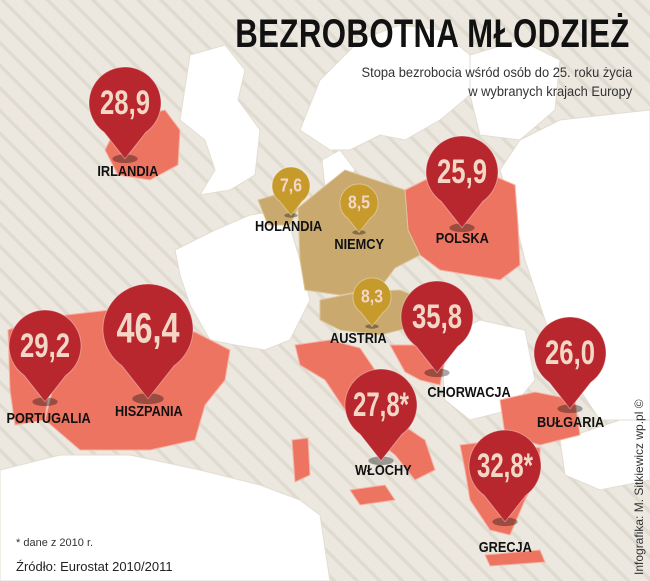  I want to click on country-crete, so click(515, 558).